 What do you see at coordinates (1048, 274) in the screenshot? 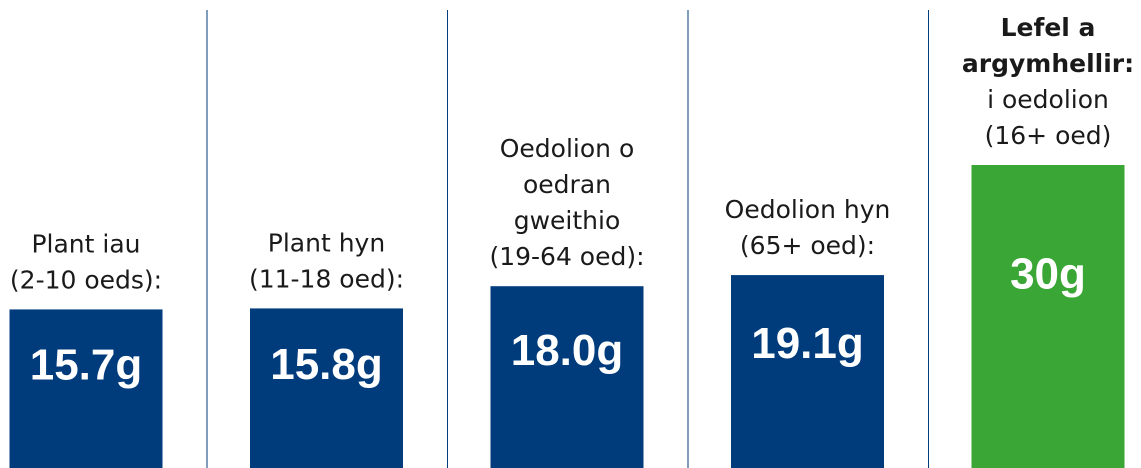
I see `value-label: 30g` at bounding box center [1048, 274].